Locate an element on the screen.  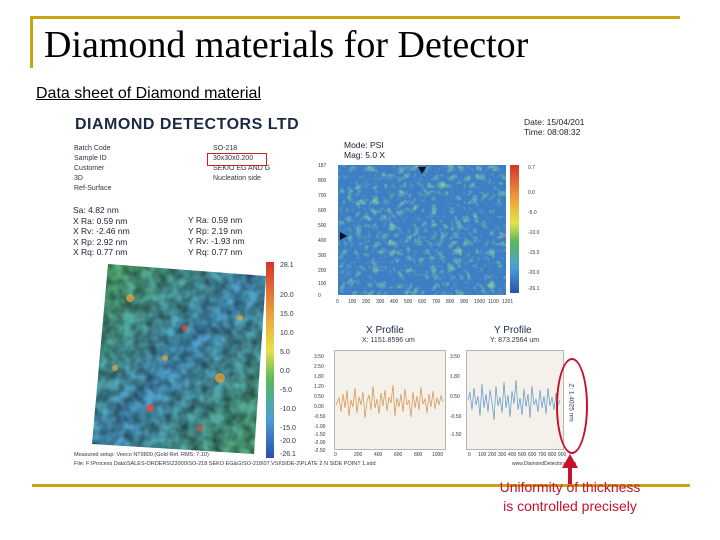
y-profile-y-ticks: 3.50 1.80 0.50 -0.50 -1.50 is located at coordinates (458, 404).